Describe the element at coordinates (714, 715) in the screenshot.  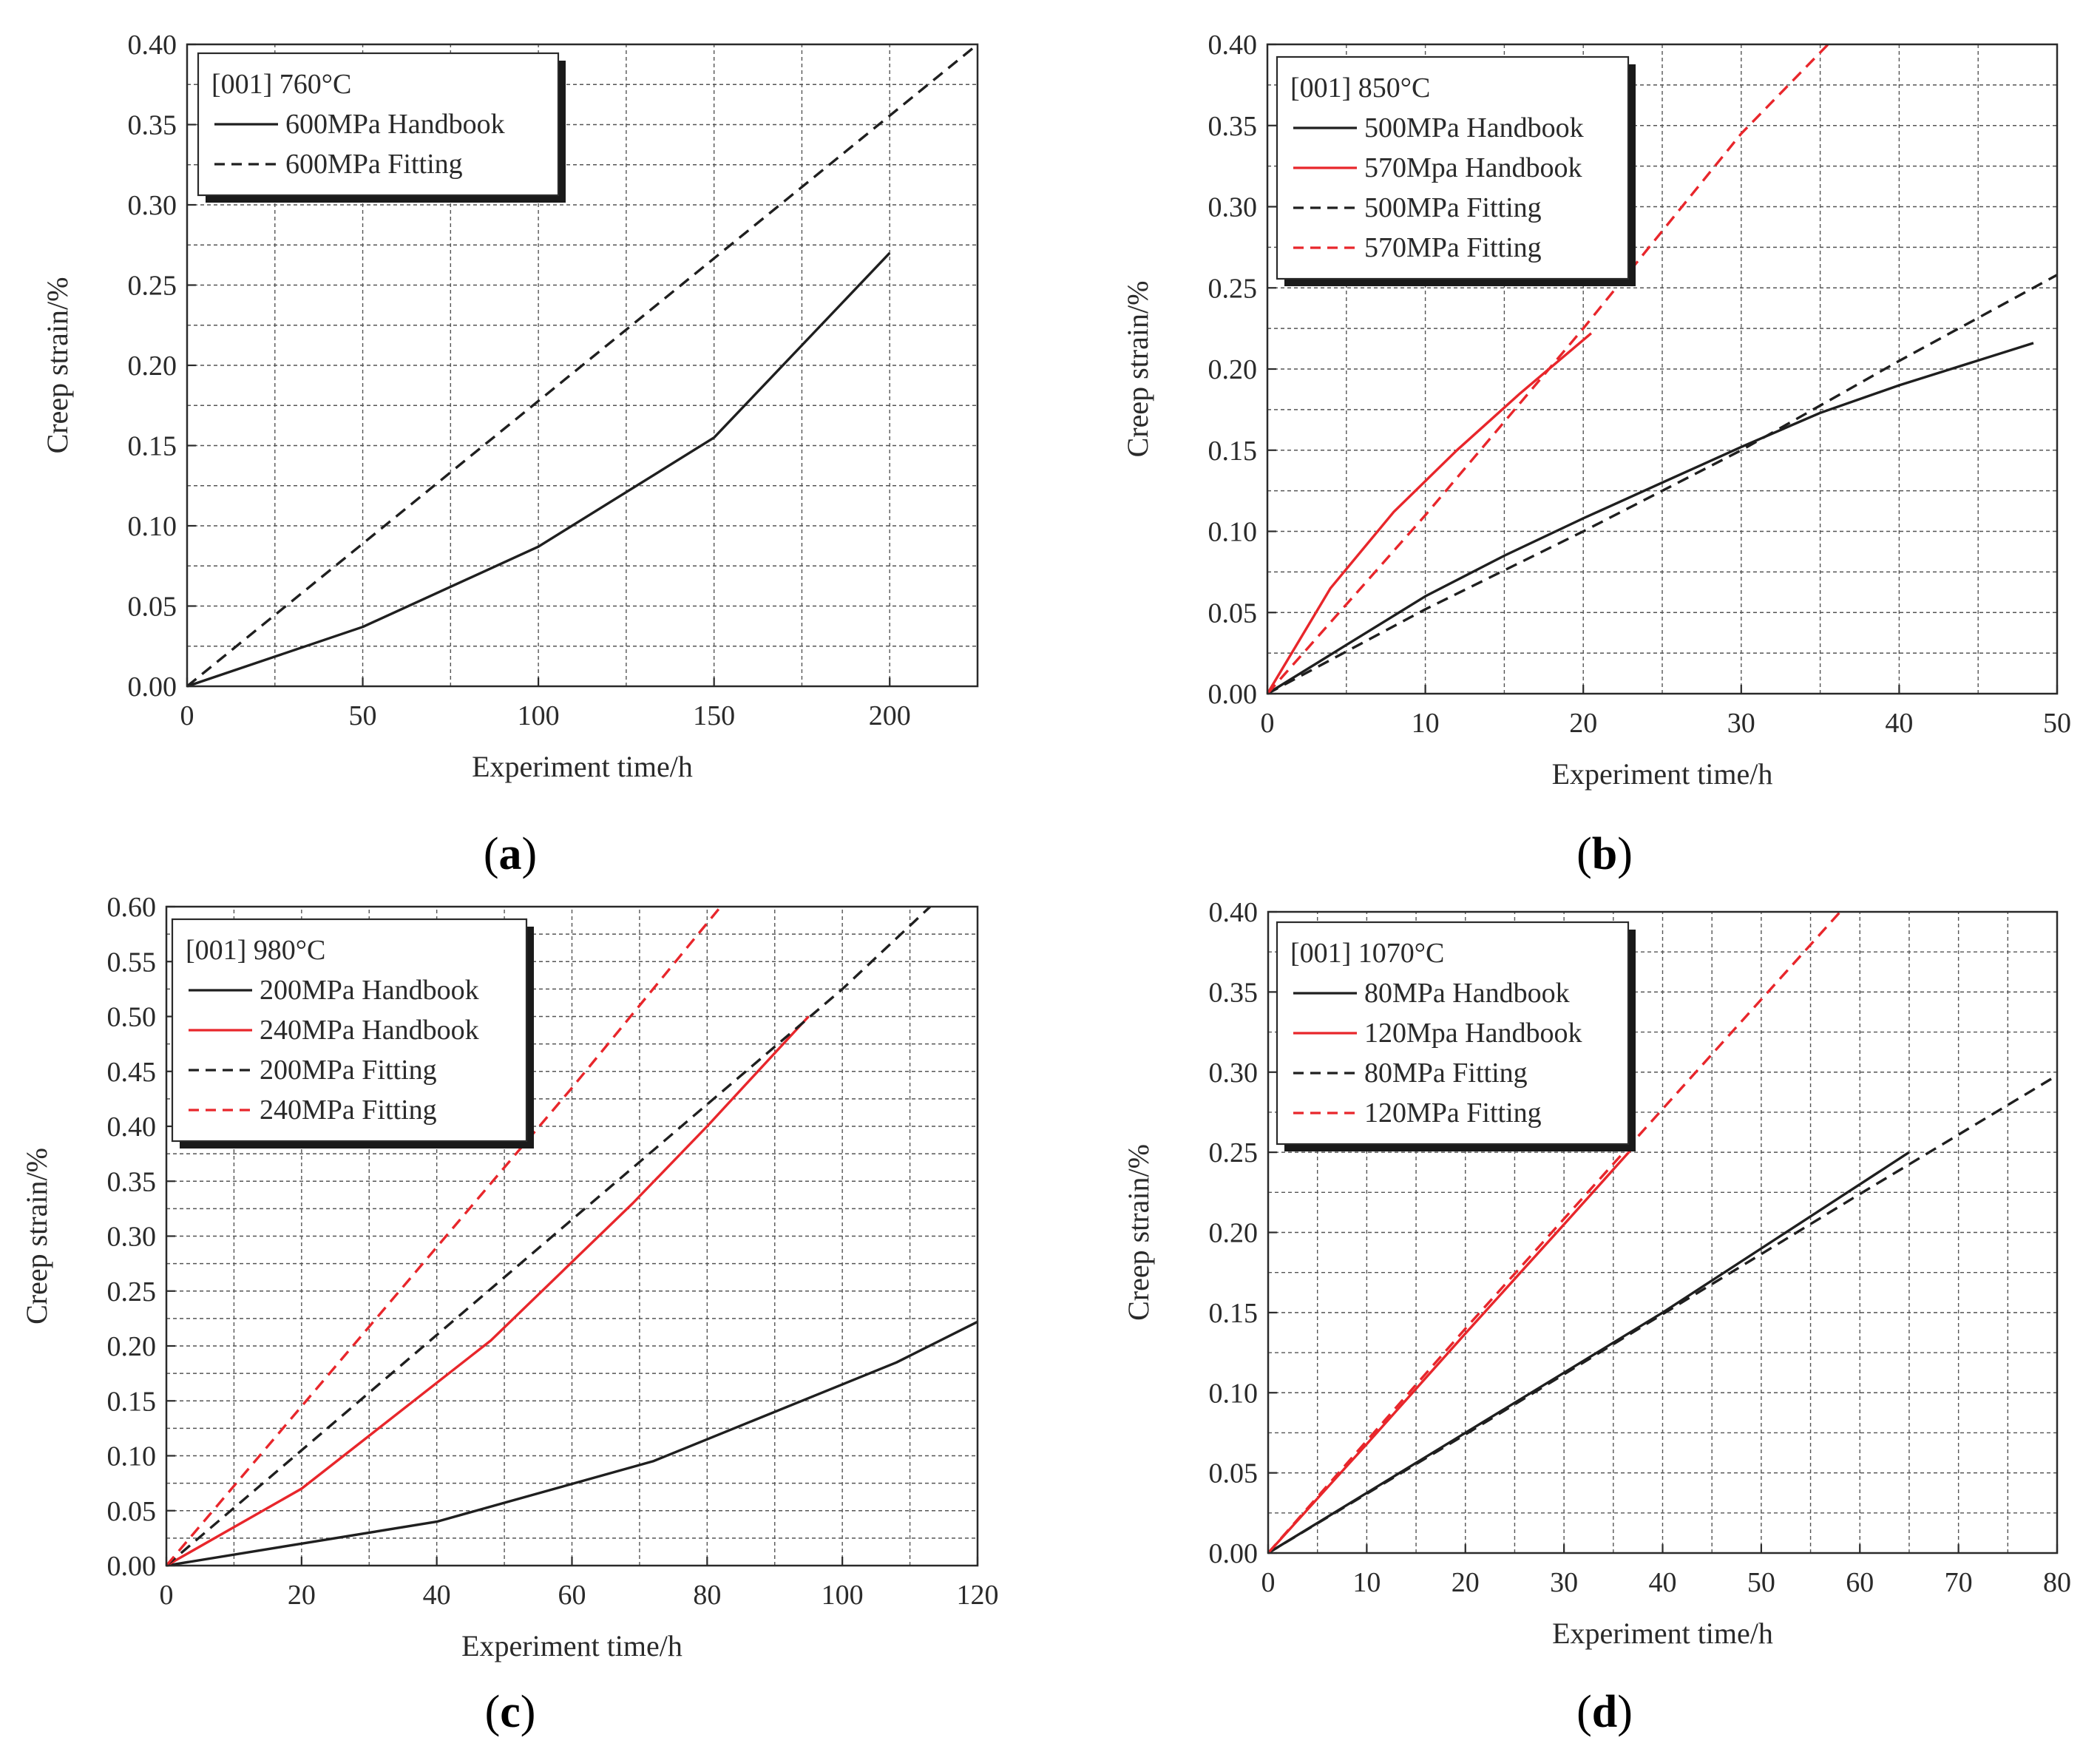
I see `x-tick-label: 150` at that location.